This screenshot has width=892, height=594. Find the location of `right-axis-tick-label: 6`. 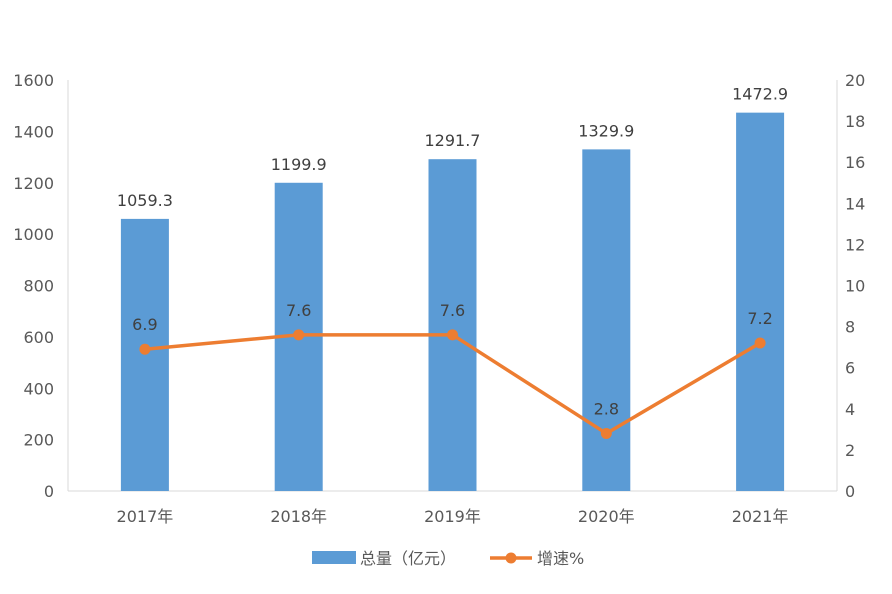

right-axis-tick-label: 6 is located at coordinates (850, 368).